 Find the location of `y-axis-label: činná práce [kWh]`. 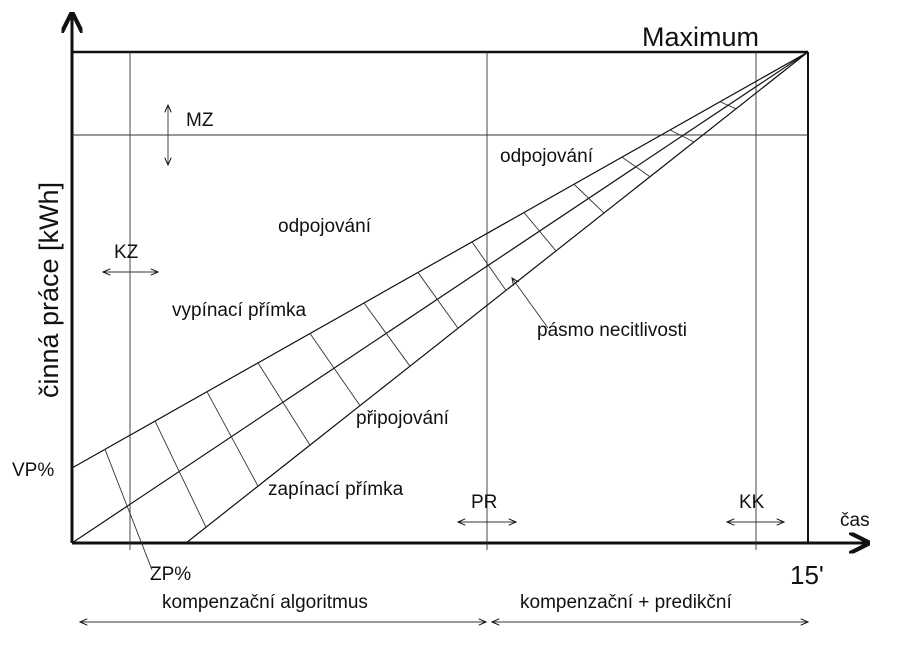

y-axis-label: činná práce [kWh] is located at coordinates (49, 290).